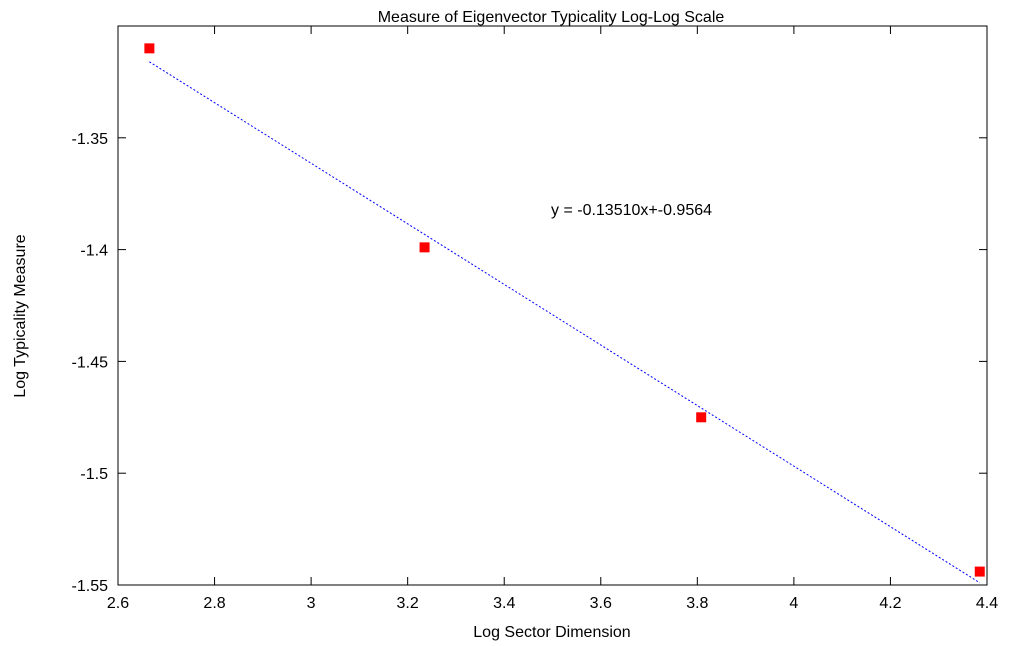 Image resolution: width=1011 pixels, height=646 pixels. Describe the element at coordinates (631, 210) in the screenshot. I see `fit-equation-annotation: y = -0.13510x+-0.9564` at that location.